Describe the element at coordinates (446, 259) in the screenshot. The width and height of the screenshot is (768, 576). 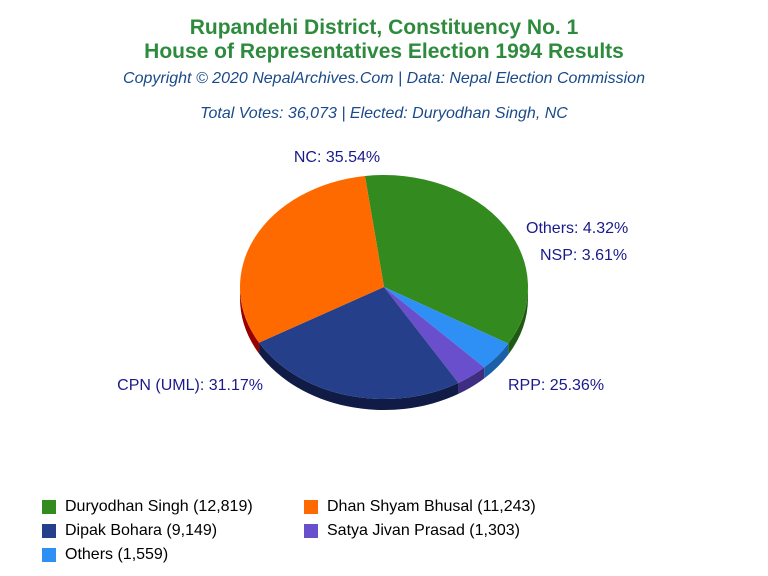
I see `pie-slice-nc` at that location.